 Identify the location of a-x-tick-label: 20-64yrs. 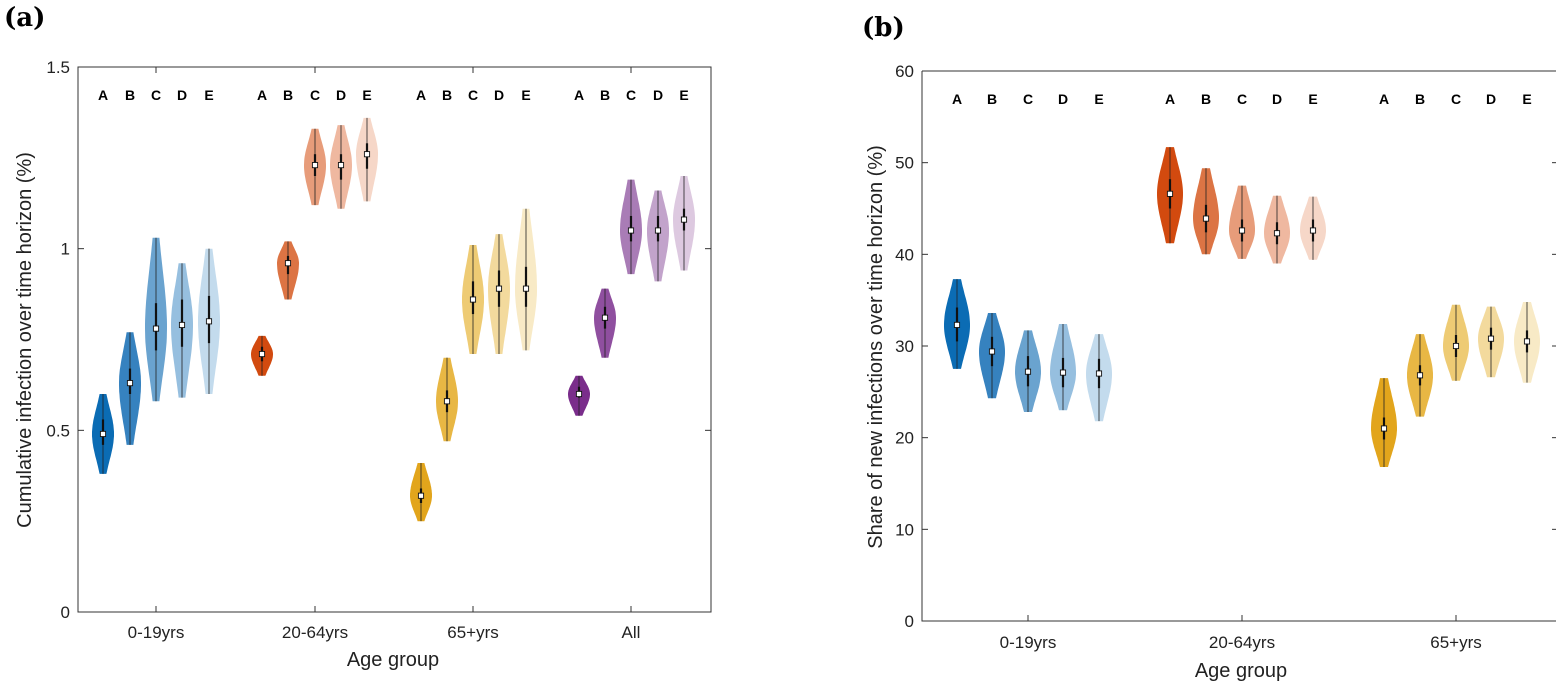
(315, 632).